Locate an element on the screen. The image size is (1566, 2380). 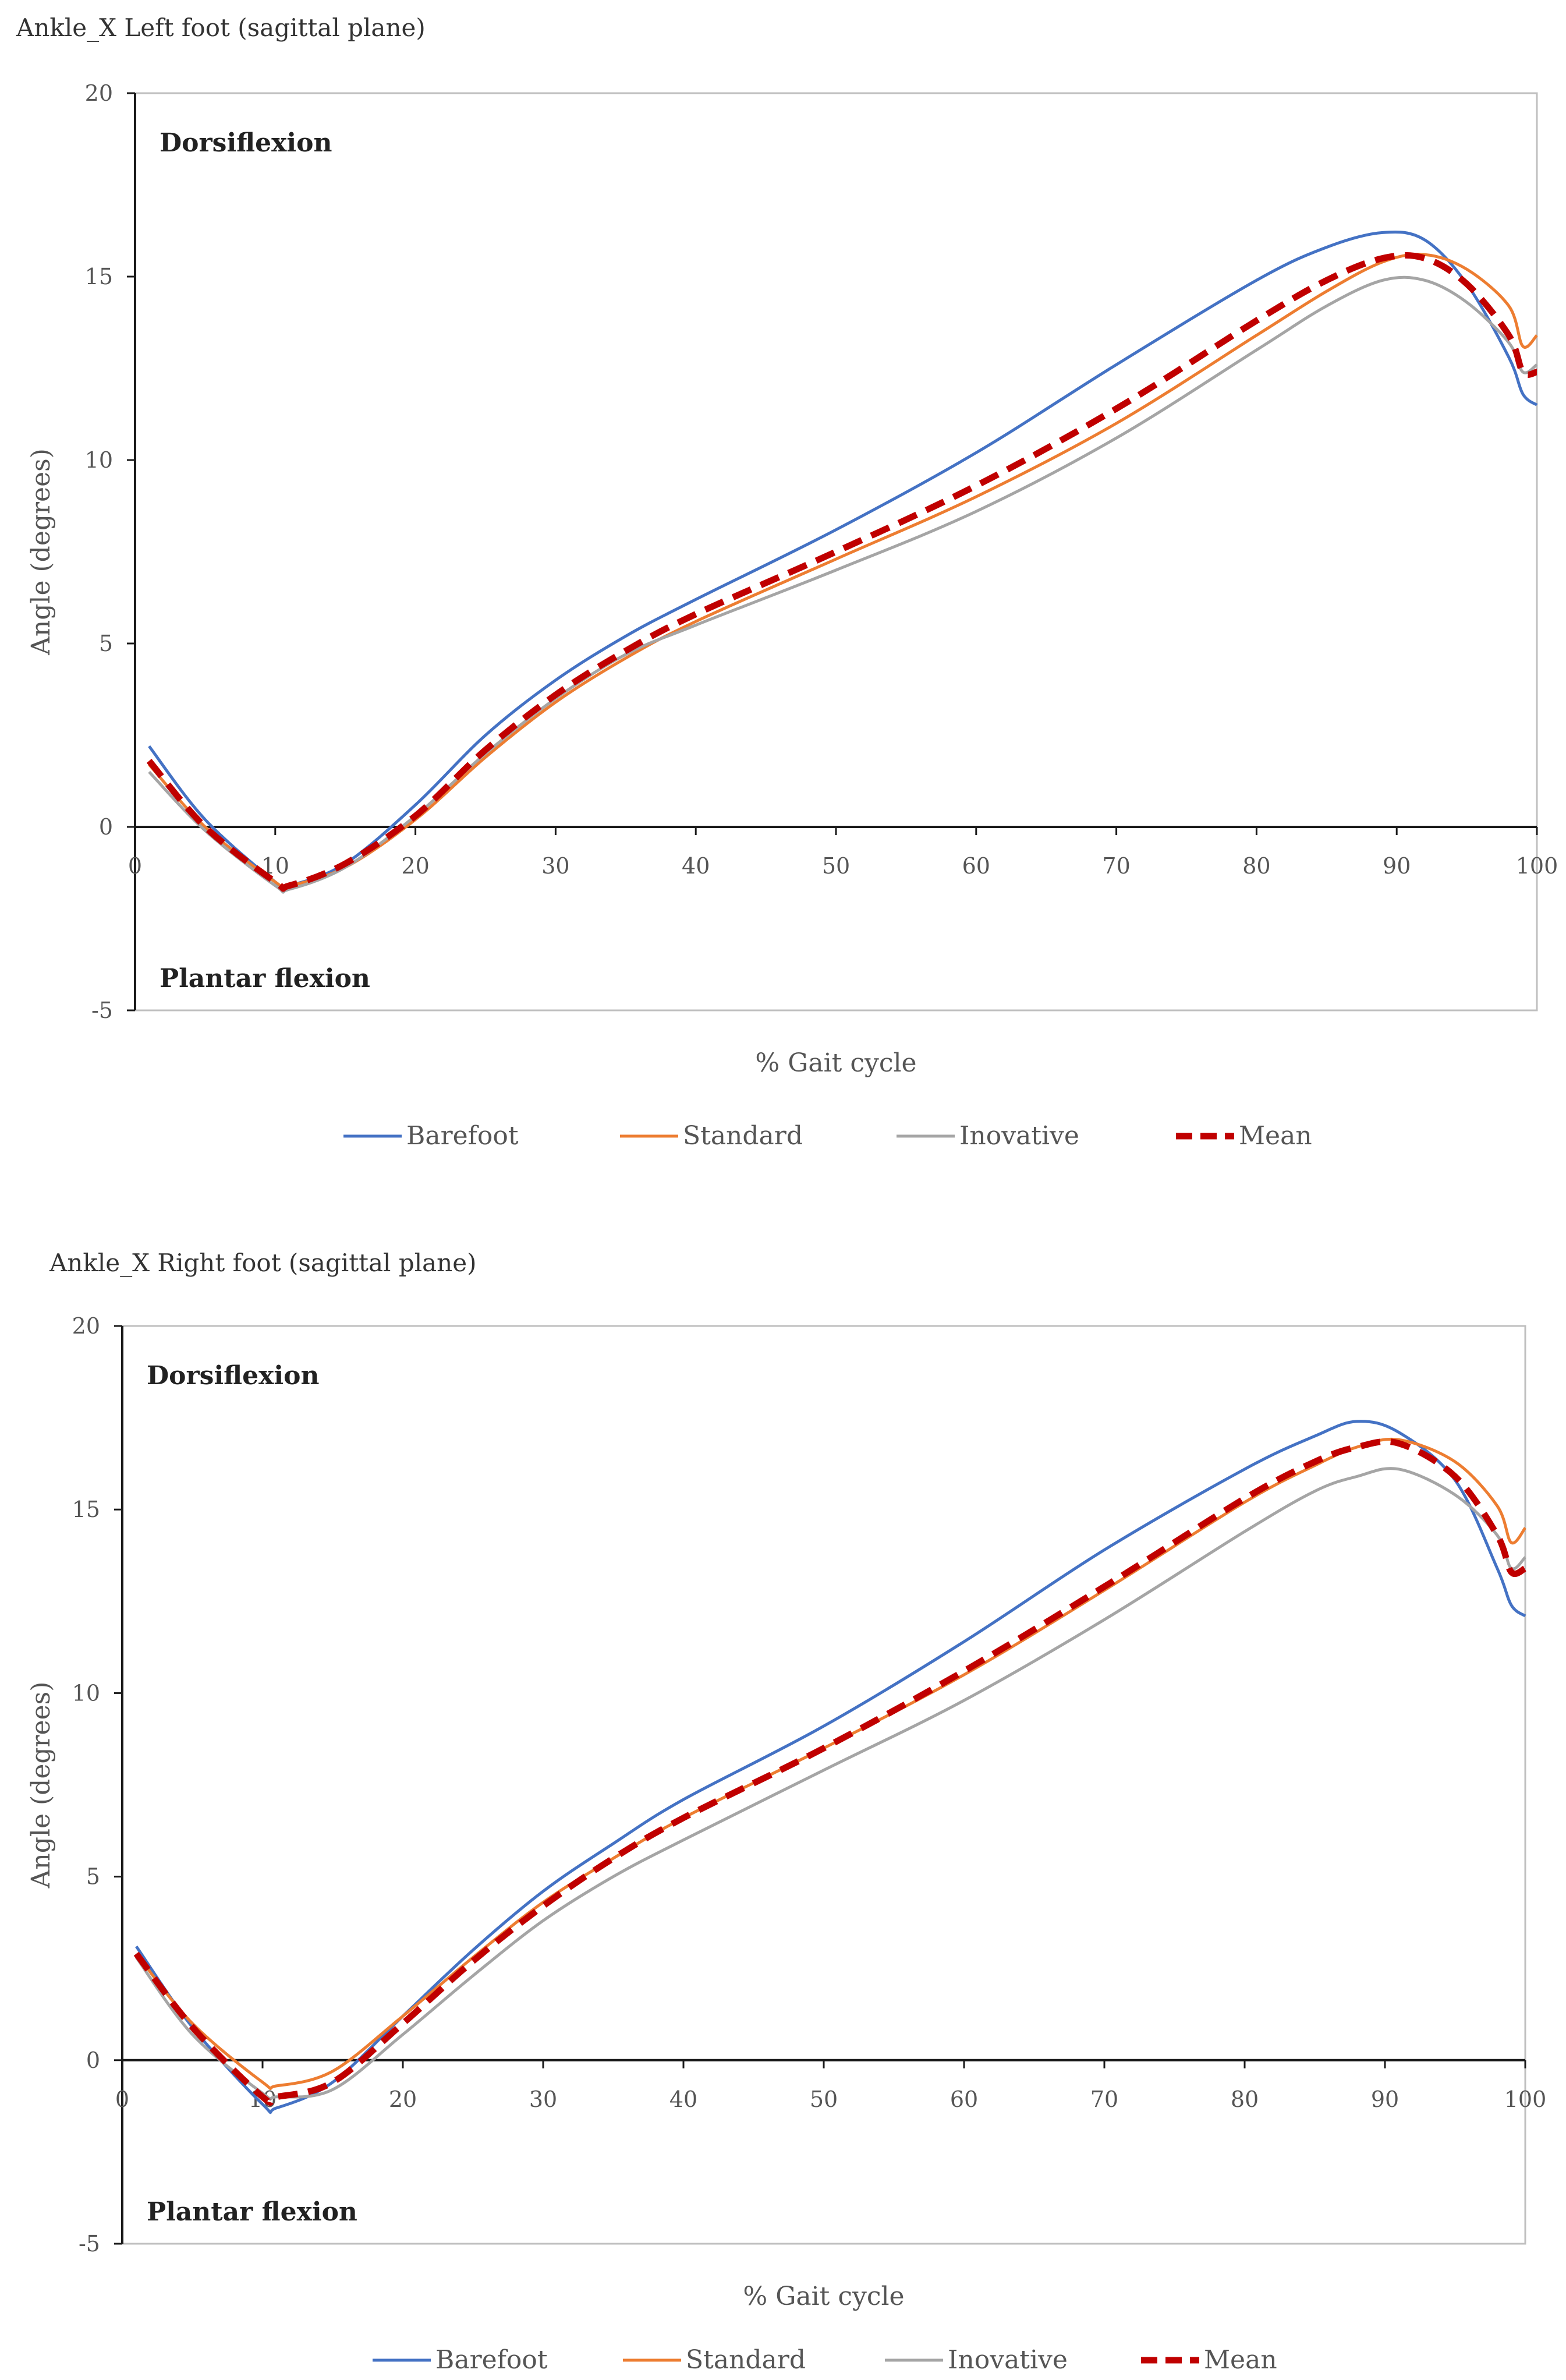
left-chart-title: Ankle_X Left foot (sagittal plane) is located at coordinates (221, 27).